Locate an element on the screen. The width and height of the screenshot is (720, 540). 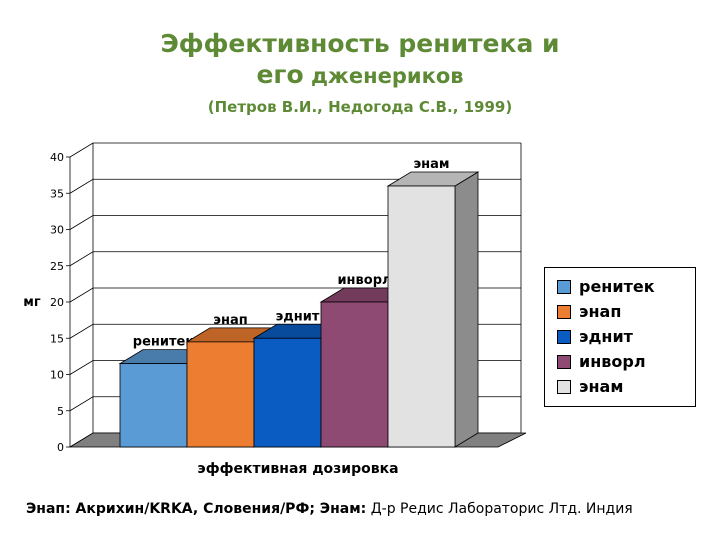
chart-legend: ренитек энап эднит инворл энам is located at coordinates (620, 337).